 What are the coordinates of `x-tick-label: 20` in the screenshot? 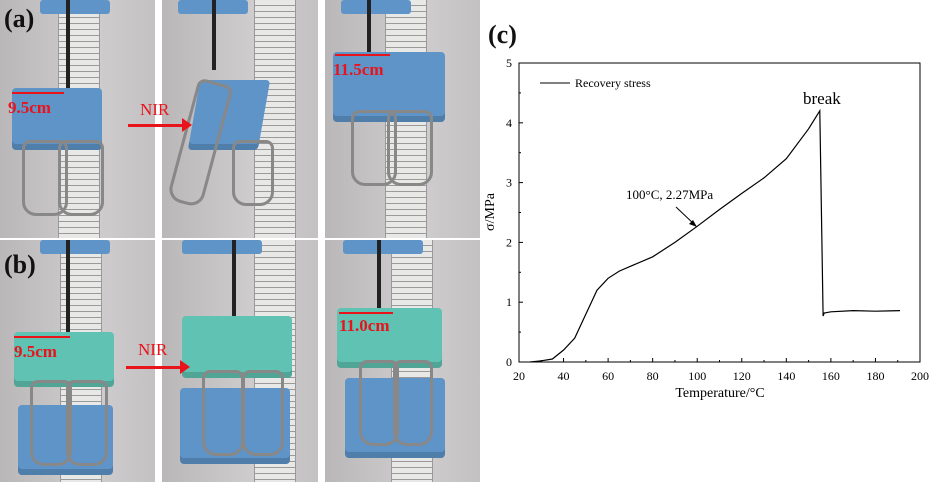 It's located at (519, 376).